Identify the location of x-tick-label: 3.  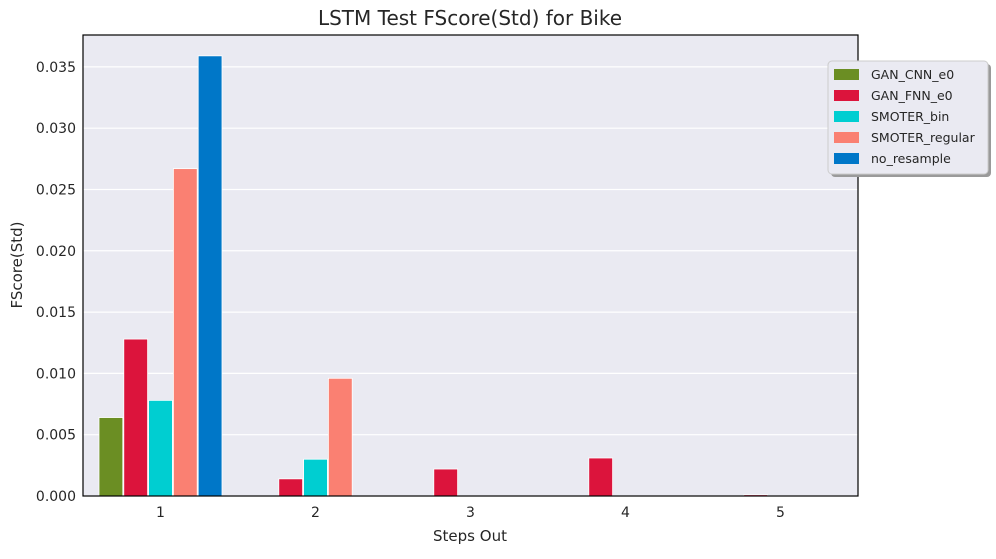
(470, 513).